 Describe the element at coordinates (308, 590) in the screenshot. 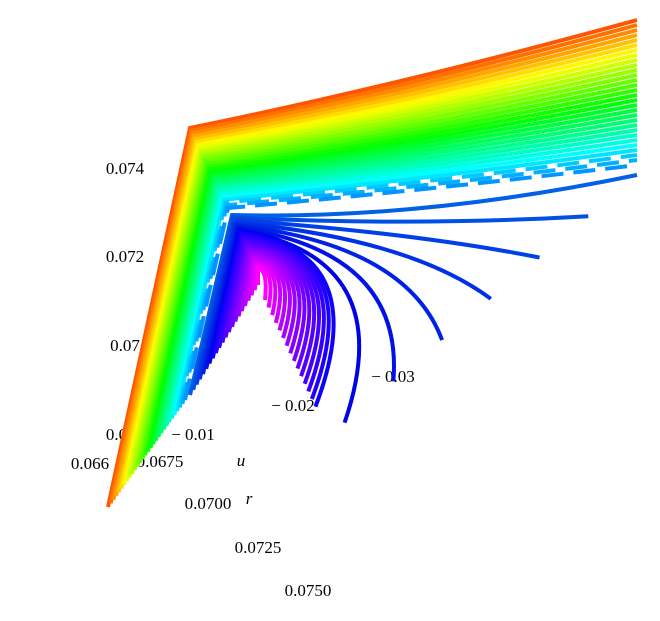

I see `x-tick-label: 0.0750` at that location.